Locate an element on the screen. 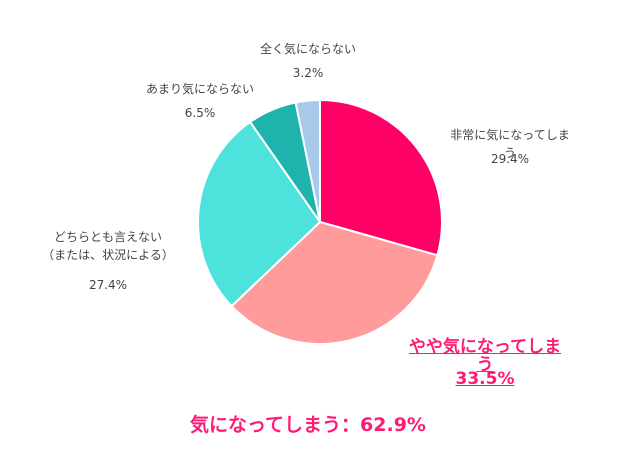  slice-label: あまり気にならない is located at coordinates (200, 89).